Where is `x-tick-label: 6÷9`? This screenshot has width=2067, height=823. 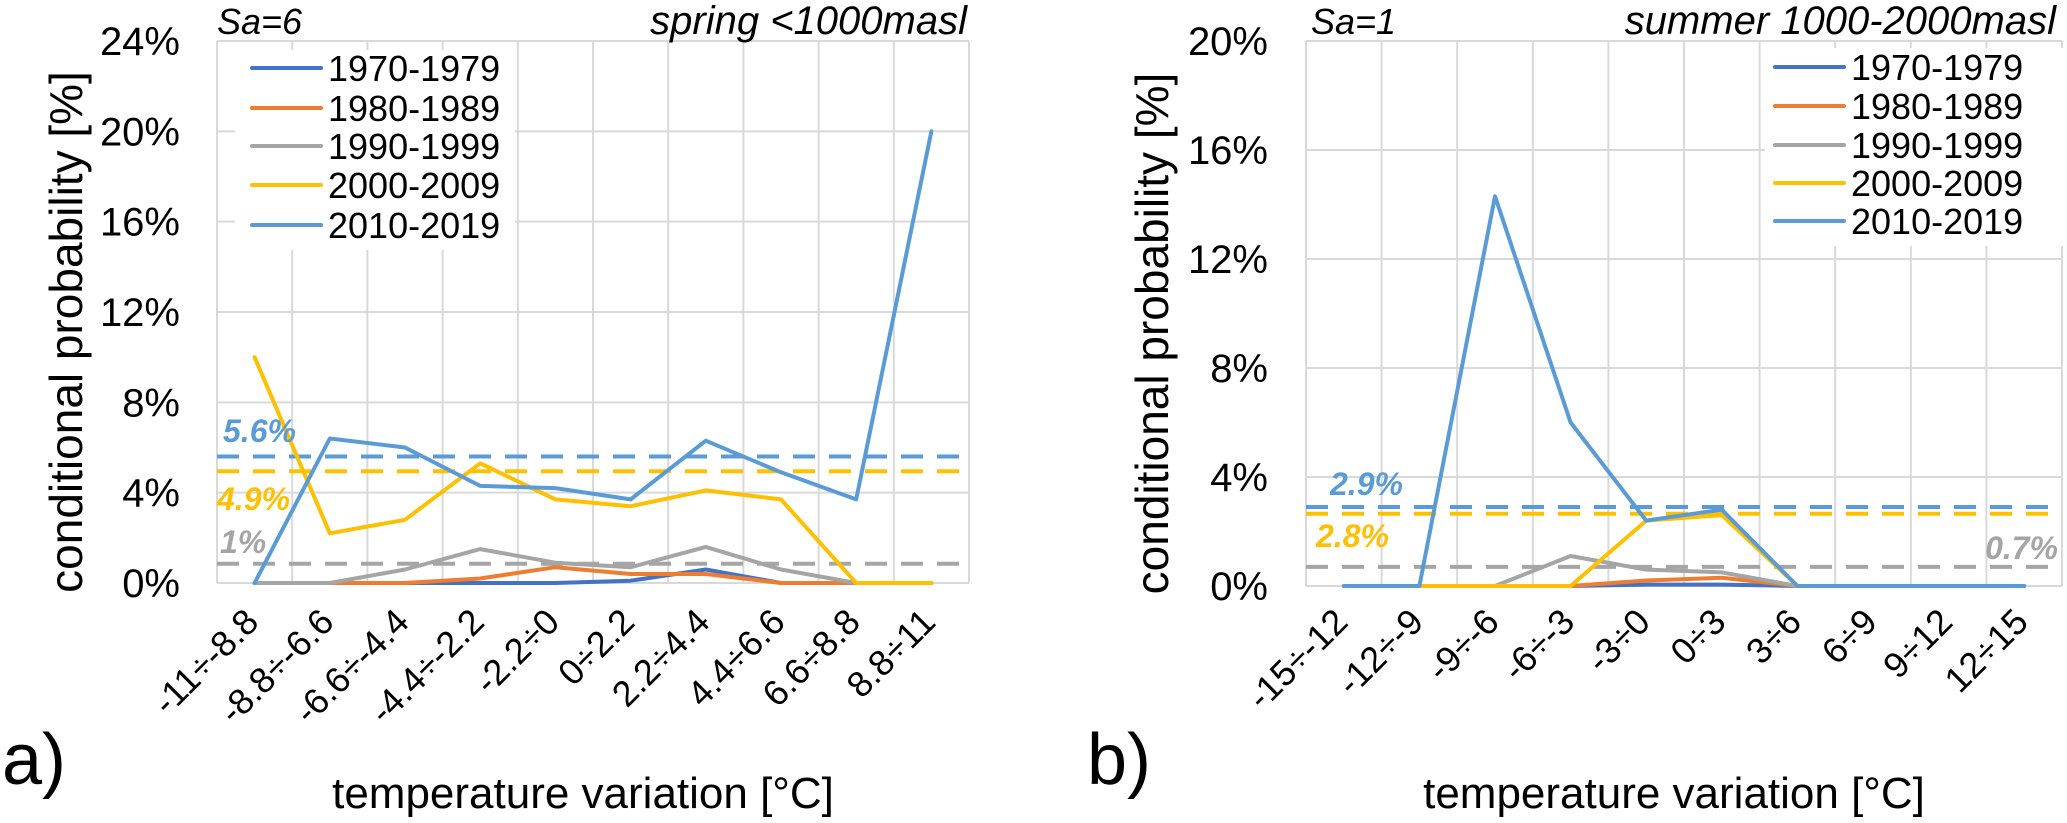
x-tick-label: 6÷9 is located at coordinates (1848, 636).